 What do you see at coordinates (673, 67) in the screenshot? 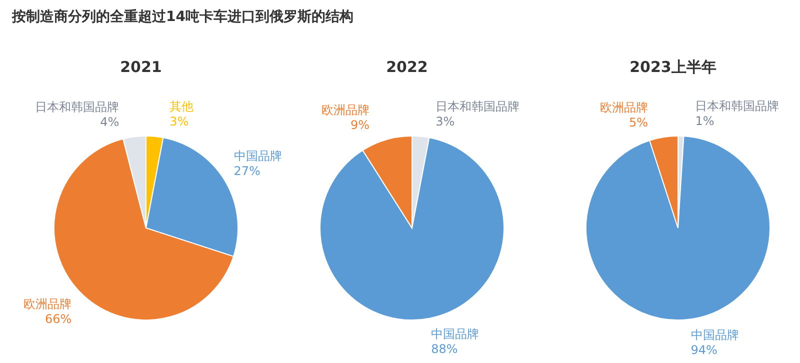
I see `chart-title: 2023上半年` at bounding box center [673, 67].